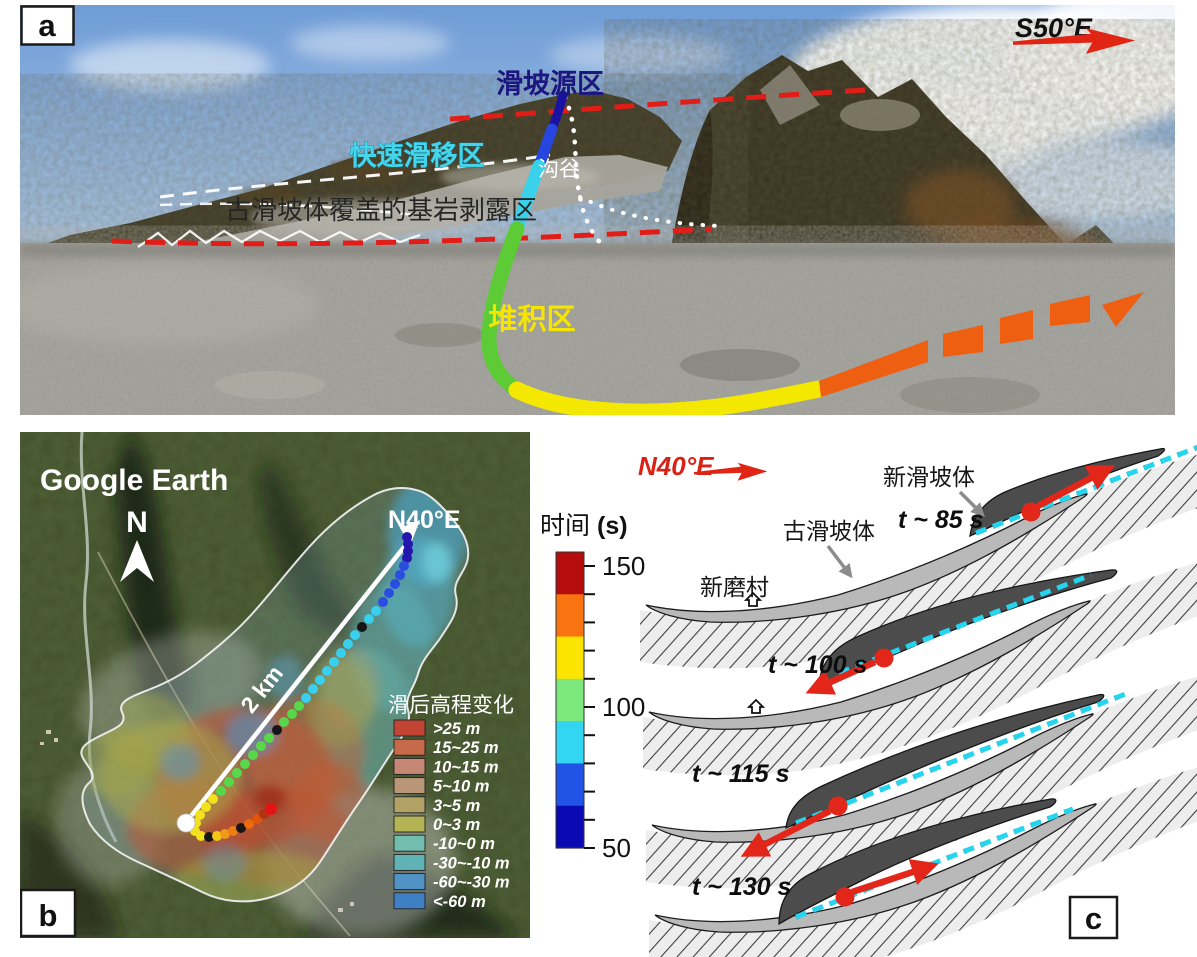 This screenshot has width=1197, height=957. I want to click on legend-entry-label: -30~-10 m, so click(471, 863).